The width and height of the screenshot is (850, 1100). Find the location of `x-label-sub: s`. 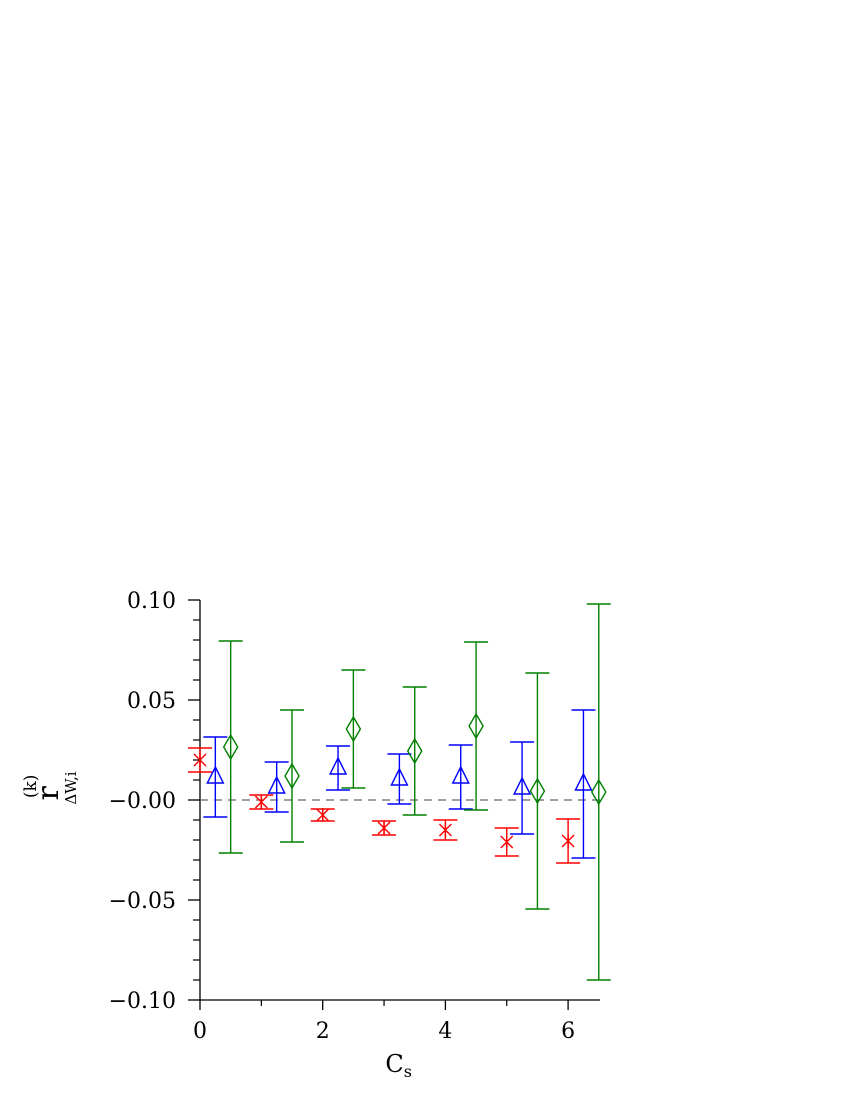

x-label-sub: s is located at coordinates (408, 1071).